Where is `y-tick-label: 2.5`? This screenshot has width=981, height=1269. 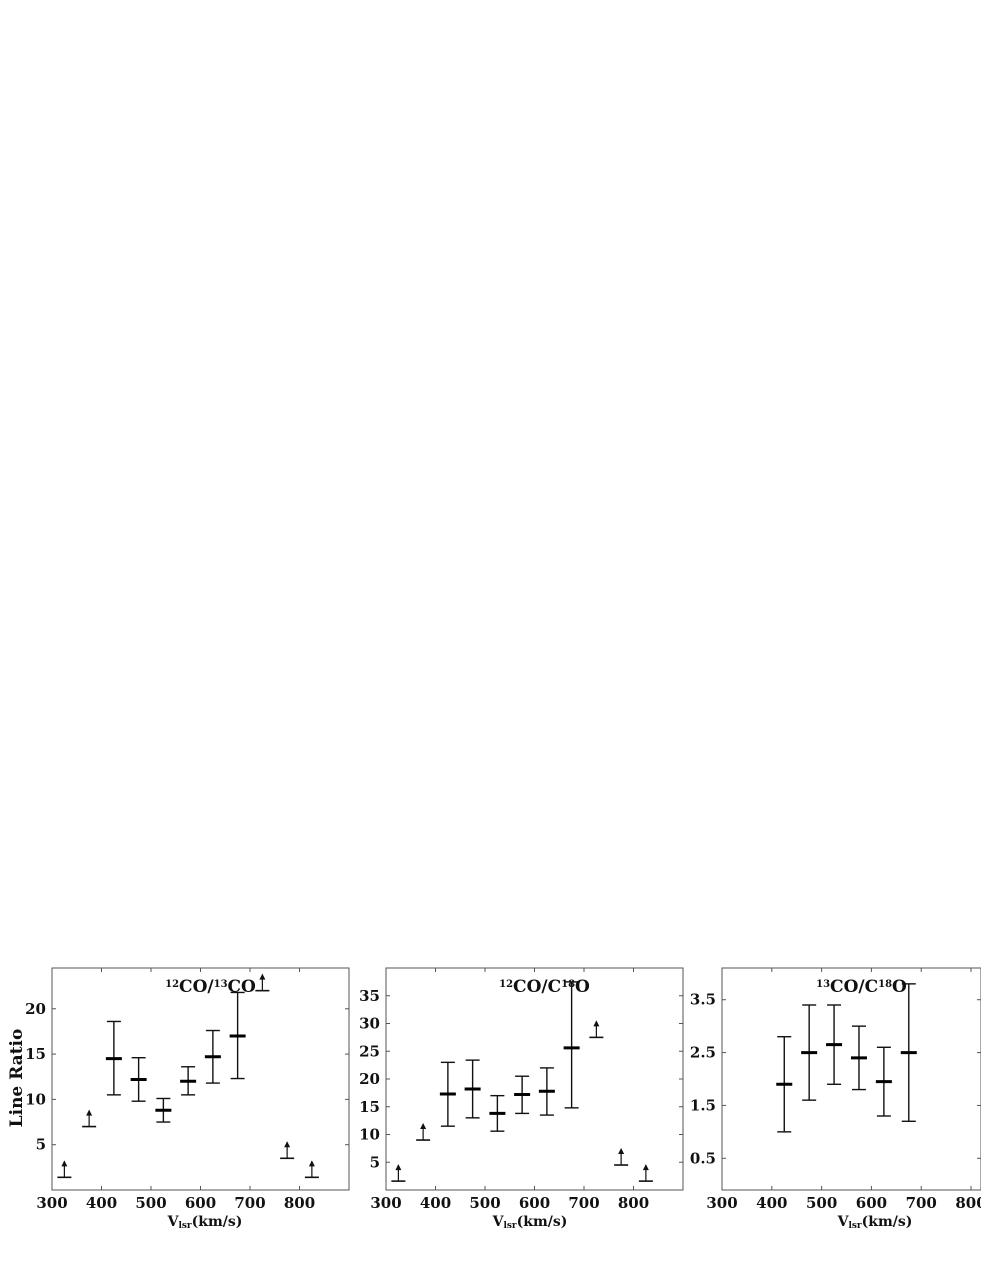
y-tick-label: 2.5 is located at coordinates (703, 1053).